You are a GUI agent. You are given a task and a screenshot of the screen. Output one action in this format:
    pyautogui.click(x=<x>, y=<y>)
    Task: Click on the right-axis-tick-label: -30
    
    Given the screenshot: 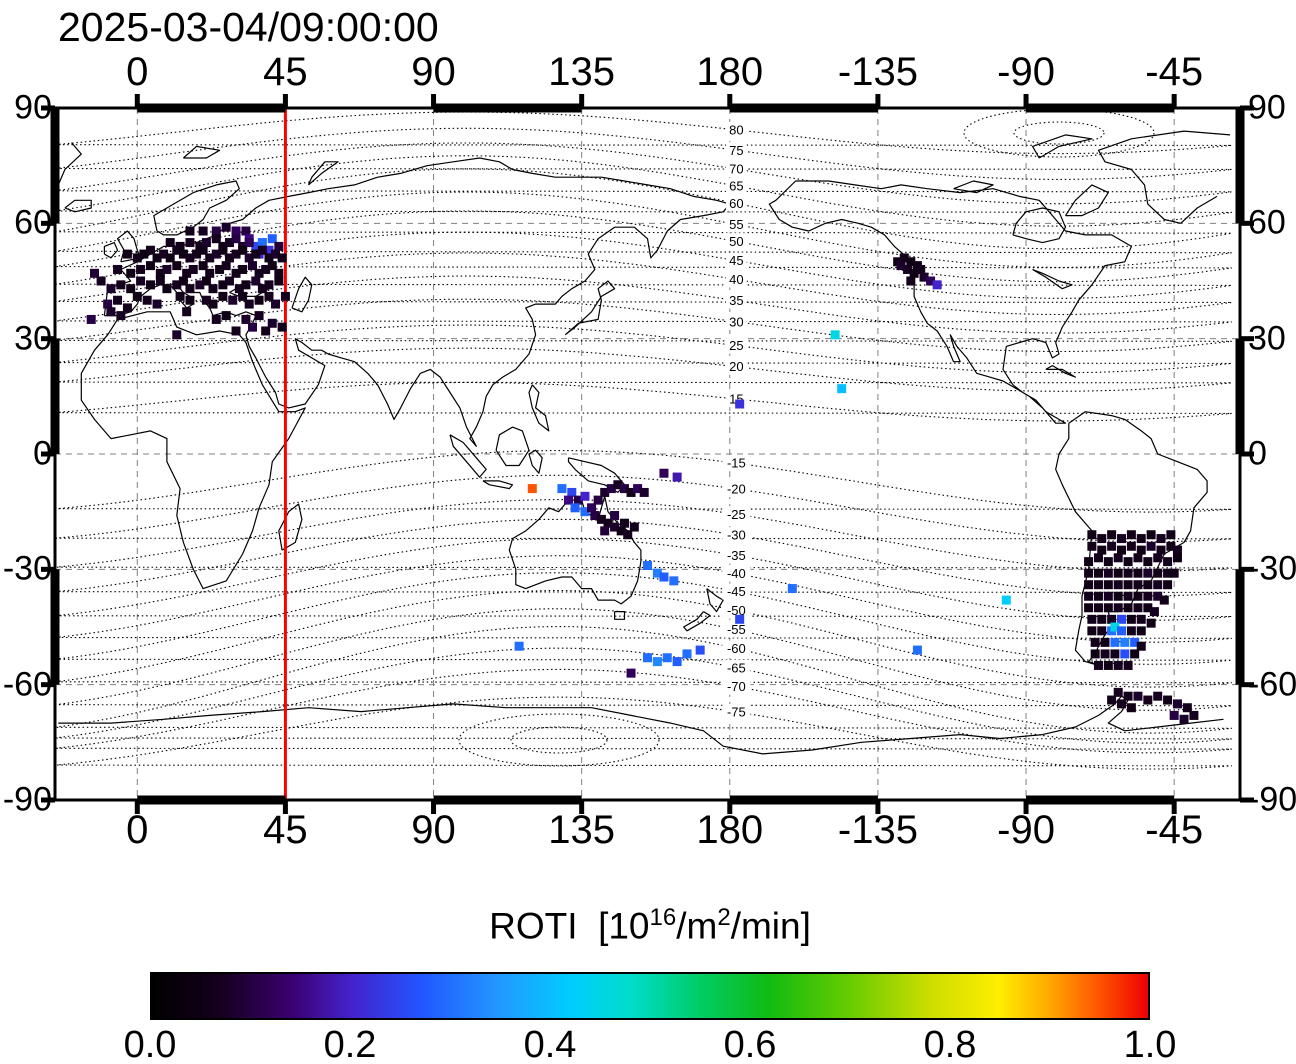 What is the action you would take?
    pyautogui.click(x=1272, y=568)
    